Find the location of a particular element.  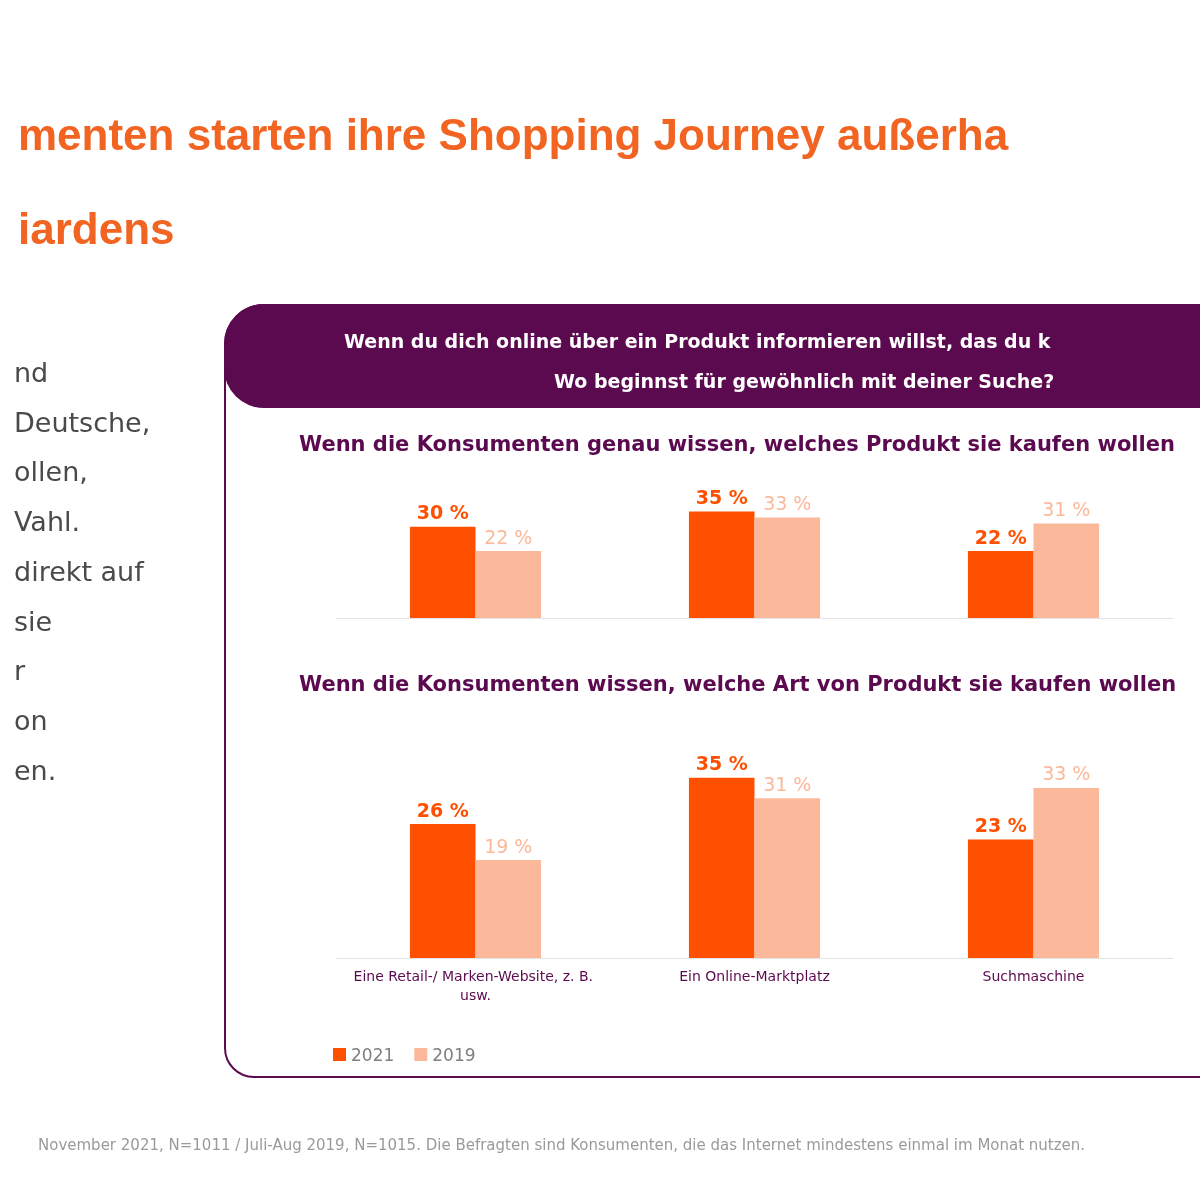

text: Wenn du dich online über ein Produkt informieren willst, das du k is located at coordinates (697, 341).